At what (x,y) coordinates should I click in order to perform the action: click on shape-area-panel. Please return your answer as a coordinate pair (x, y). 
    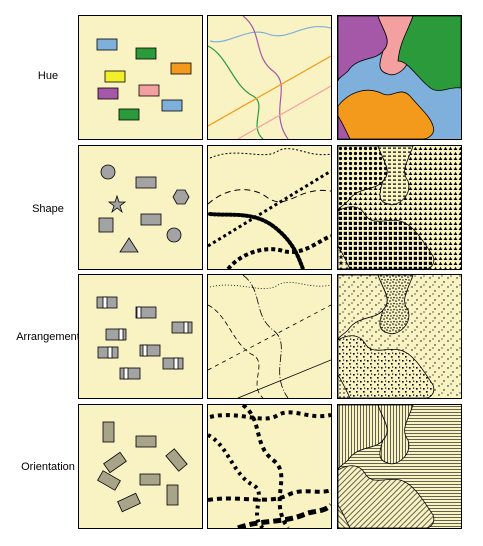
    Looking at the image, I should click on (399, 207).